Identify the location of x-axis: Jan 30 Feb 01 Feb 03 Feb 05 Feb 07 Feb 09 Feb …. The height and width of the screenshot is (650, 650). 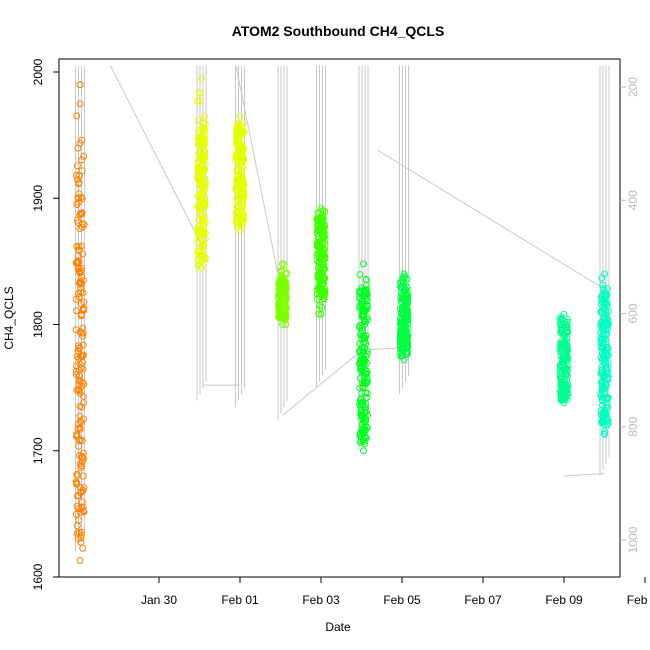
(395, 592).